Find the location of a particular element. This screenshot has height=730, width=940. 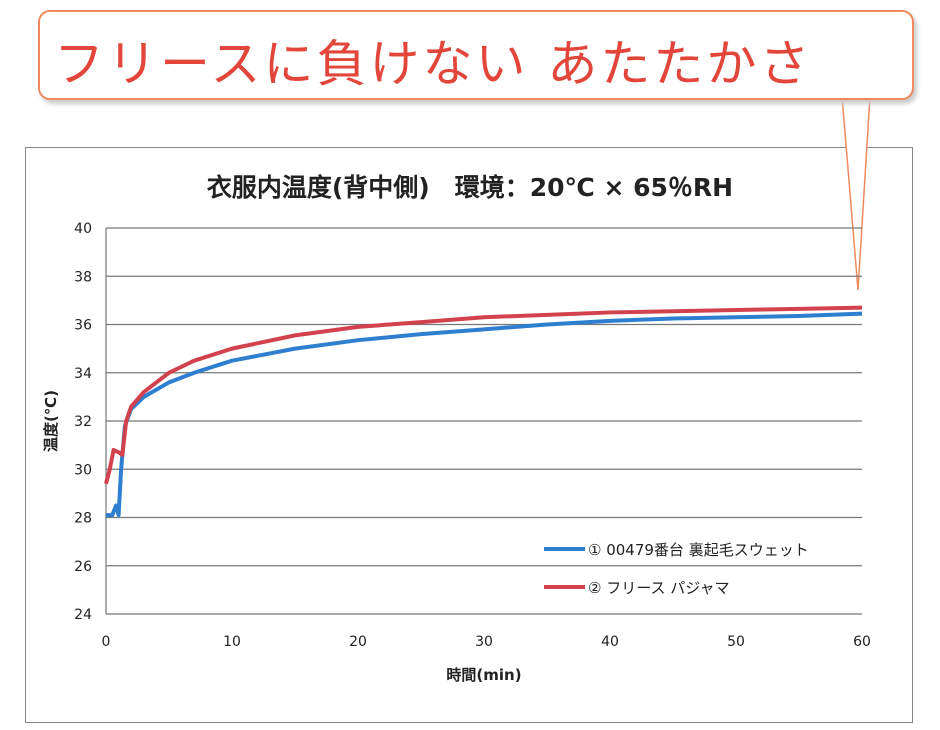

callout-bubble: フリースに負けない あたたかさ is located at coordinates (476, 55).